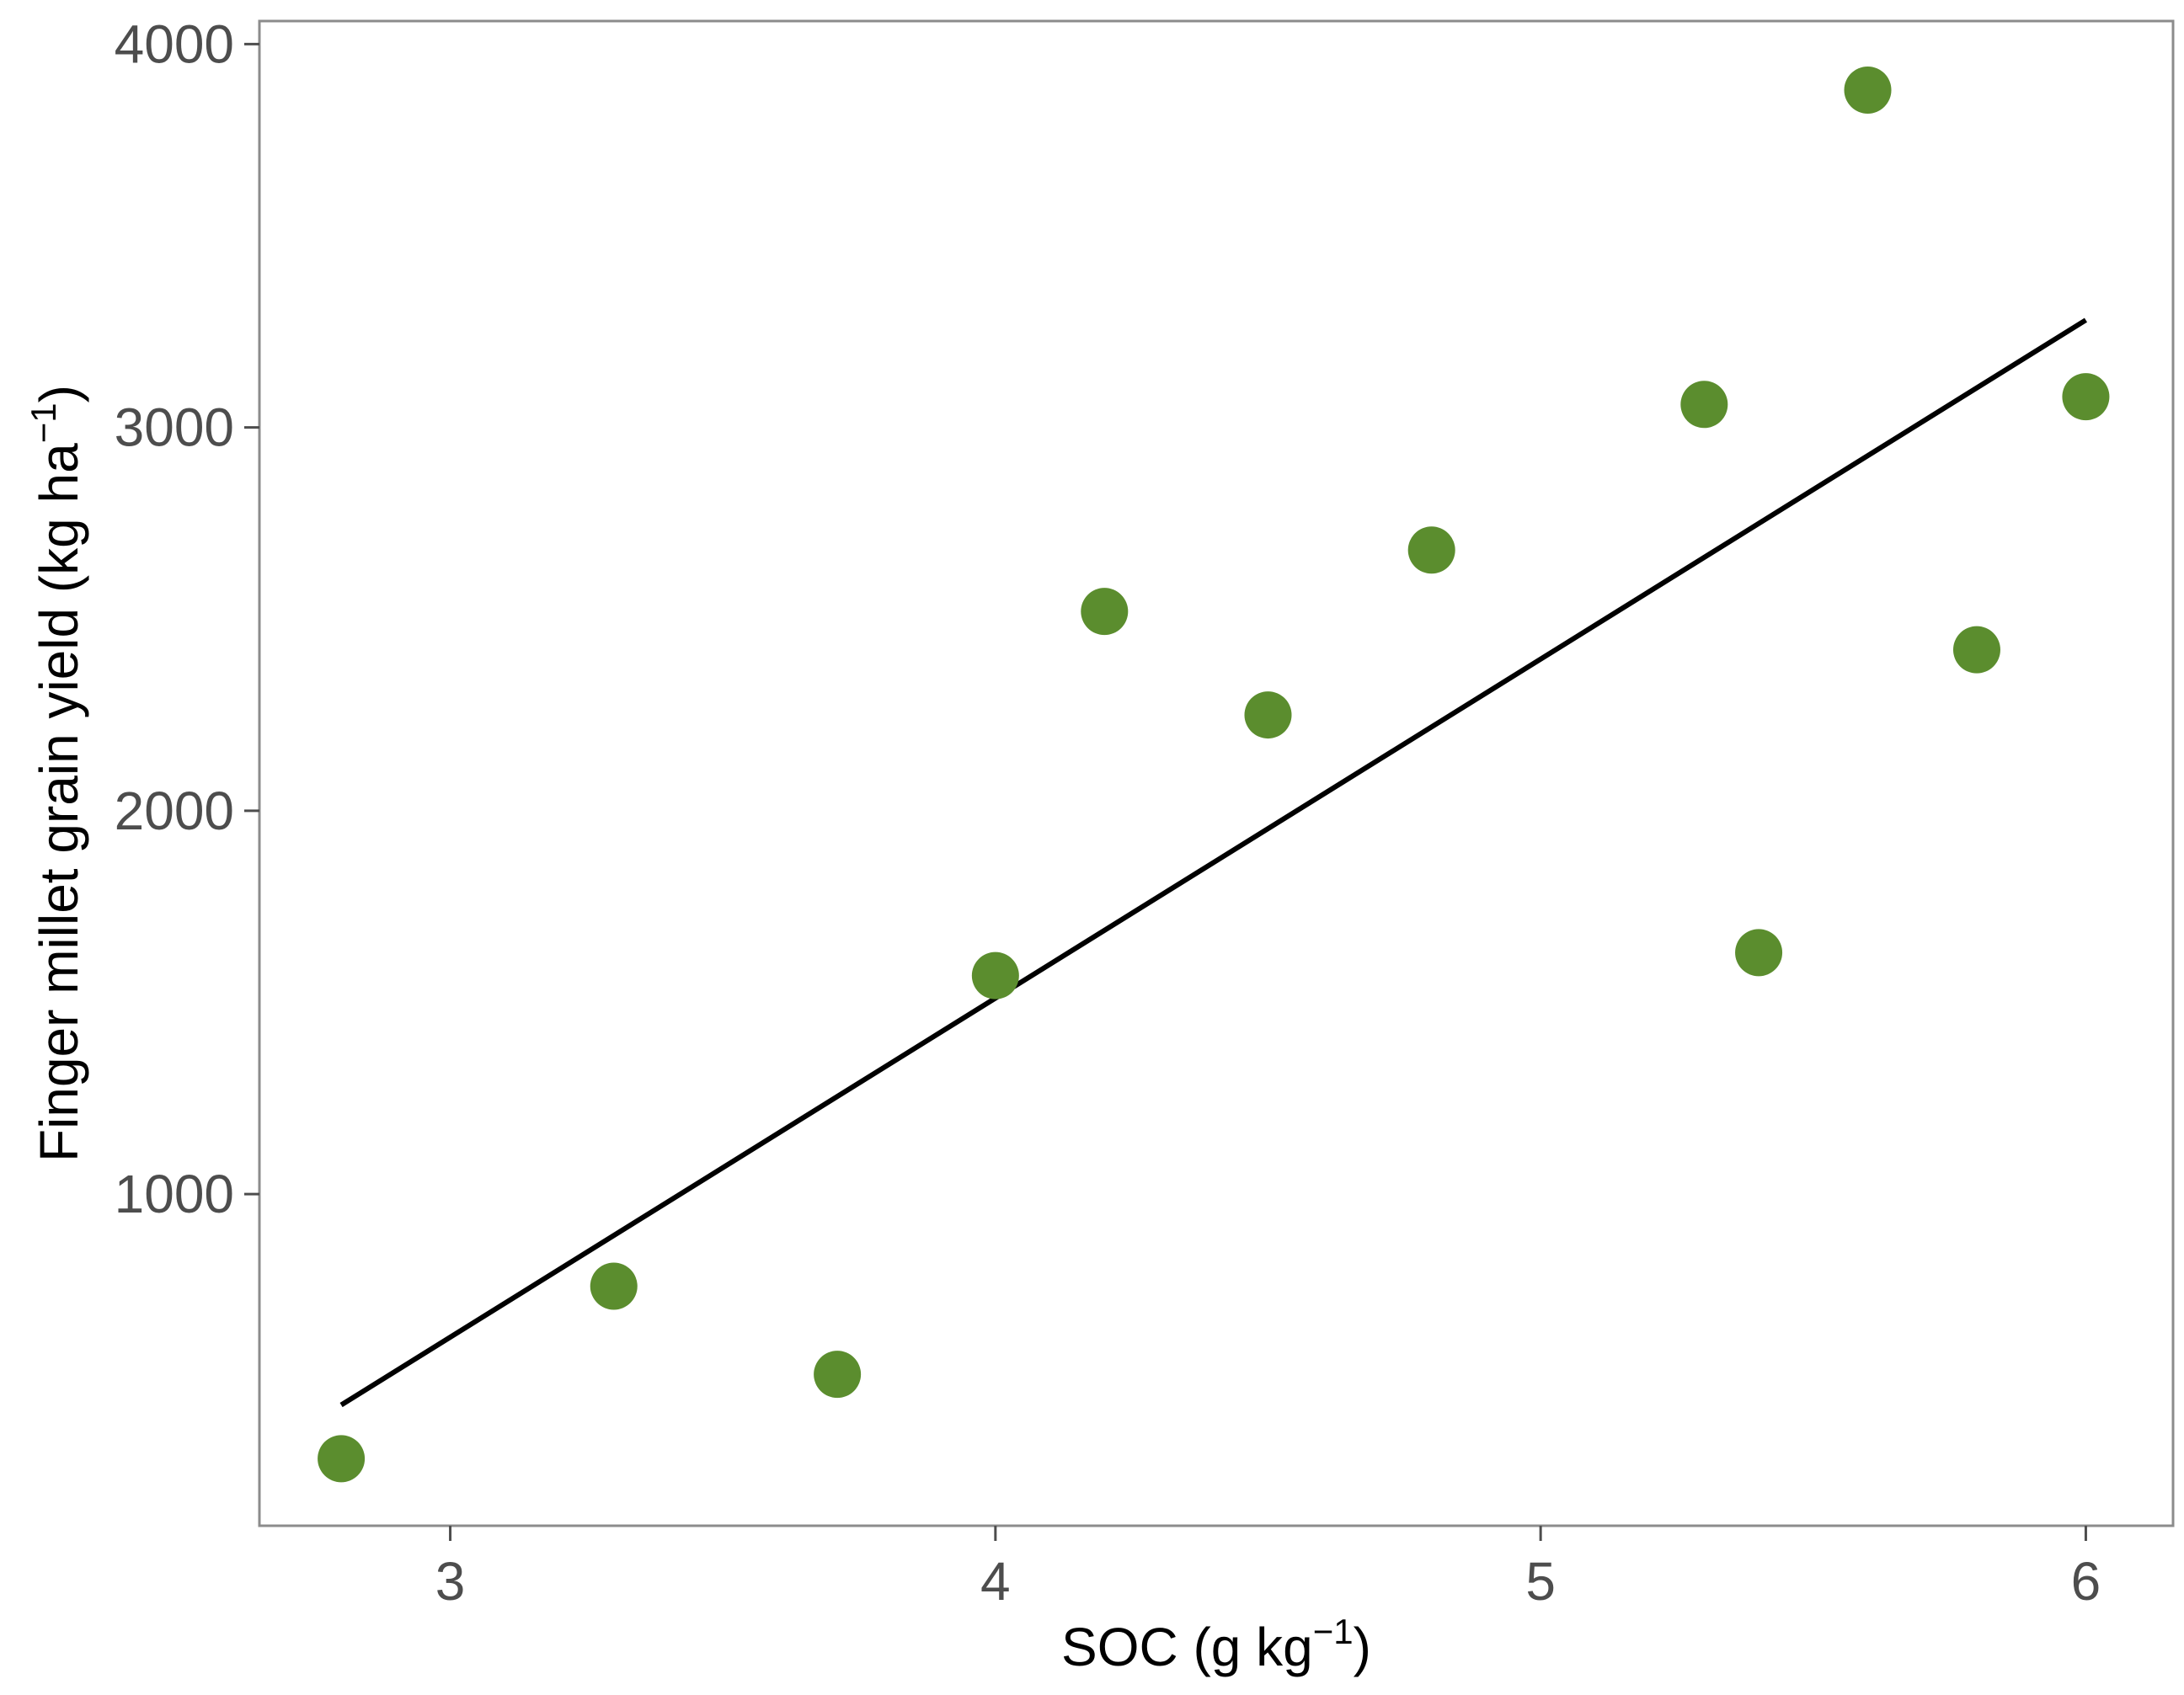 This screenshot has height=1695, width=2184. Describe the element at coordinates (451, 1581) in the screenshot. I see `x-tick-label: 3` at that location.